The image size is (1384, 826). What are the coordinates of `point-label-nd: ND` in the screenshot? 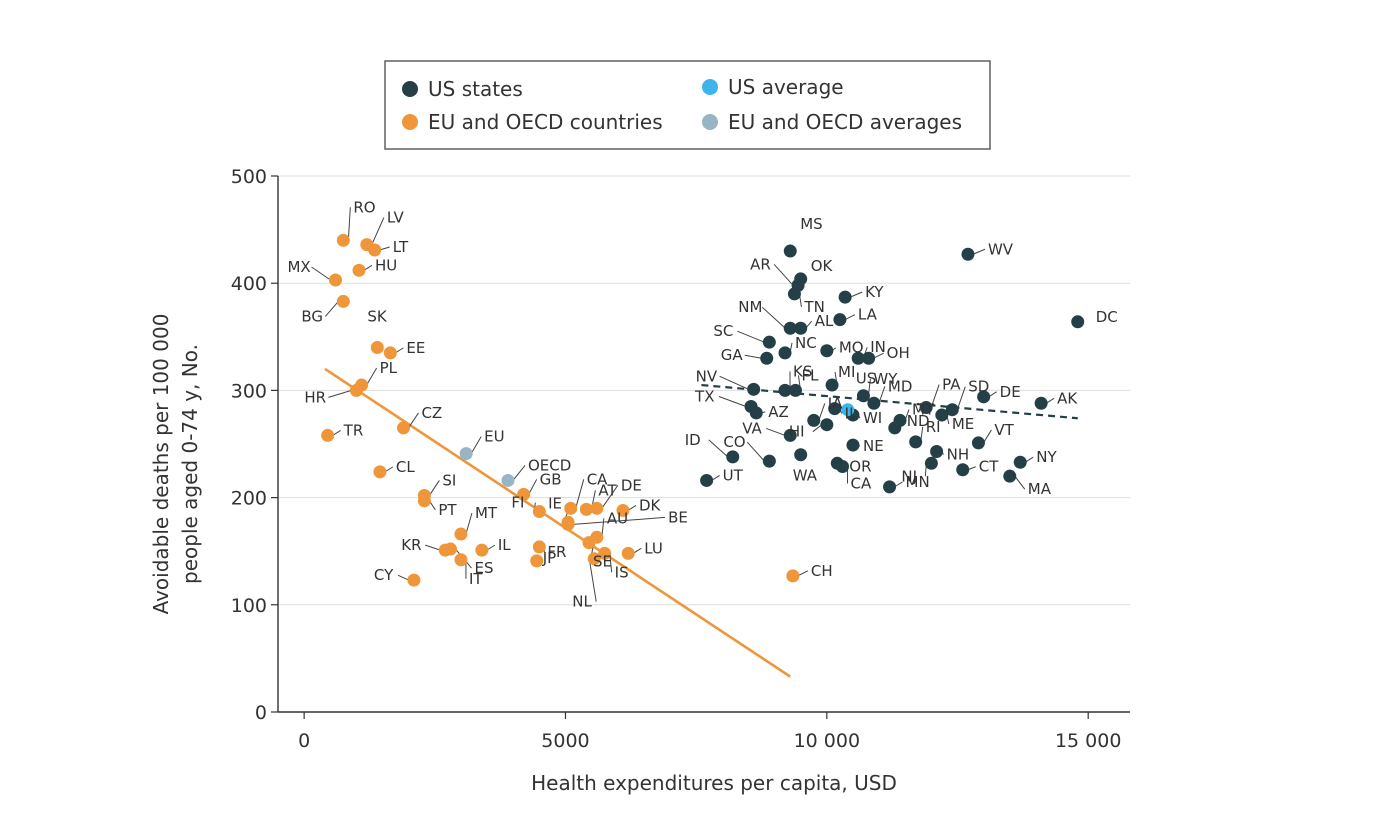 It's located at (918, 421).